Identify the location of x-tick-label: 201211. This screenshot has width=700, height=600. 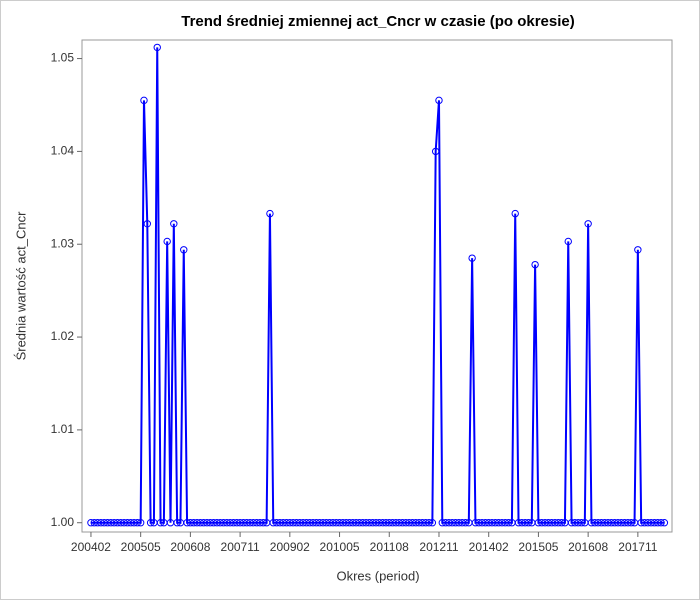
(438, 547).